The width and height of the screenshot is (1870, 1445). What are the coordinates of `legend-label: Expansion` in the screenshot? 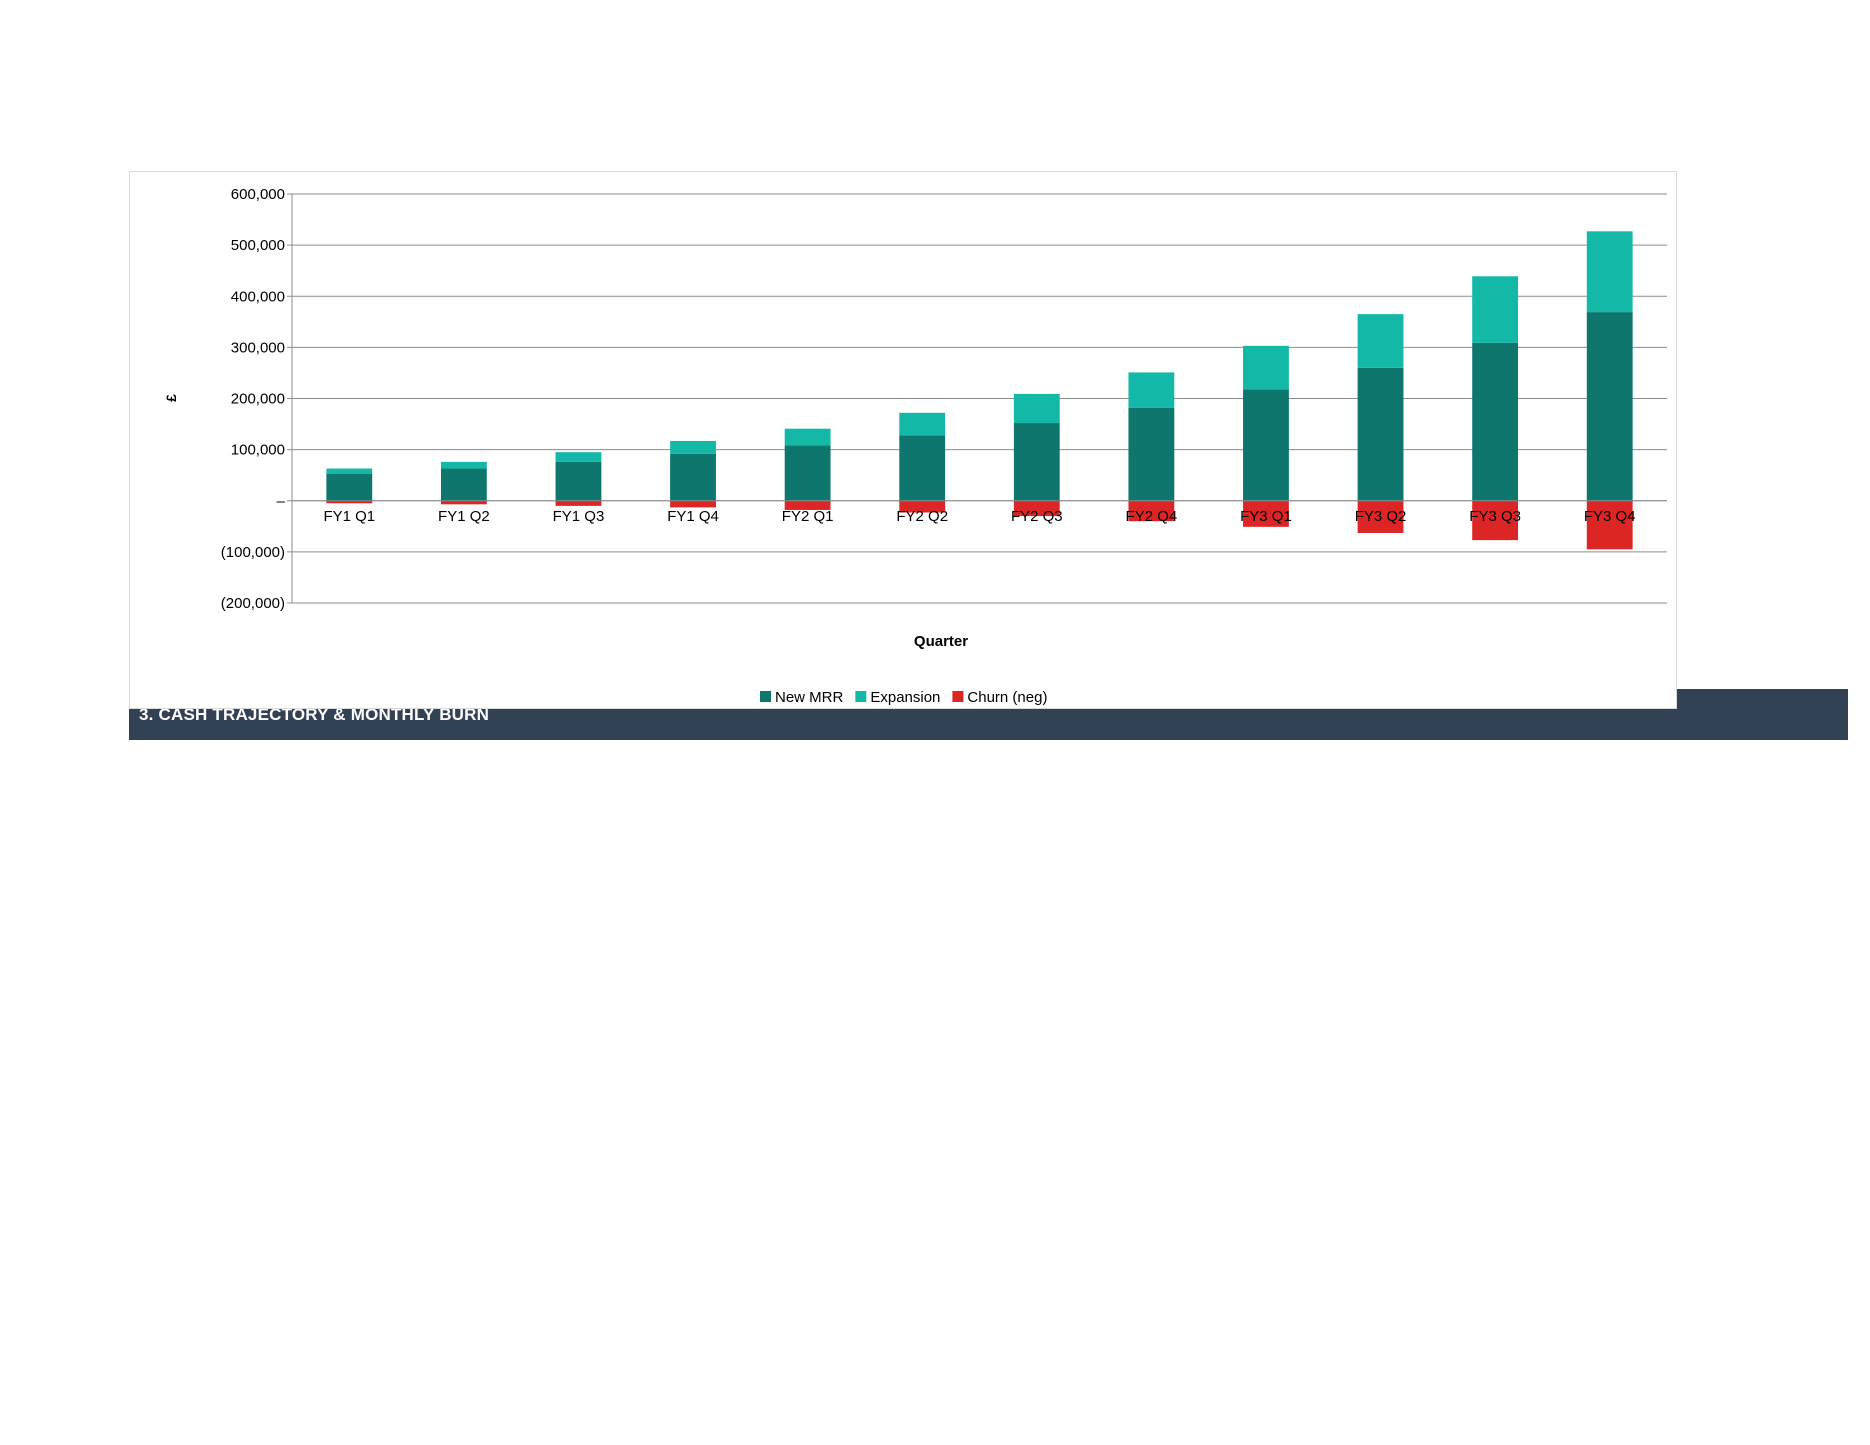 It's located at (905, 697).